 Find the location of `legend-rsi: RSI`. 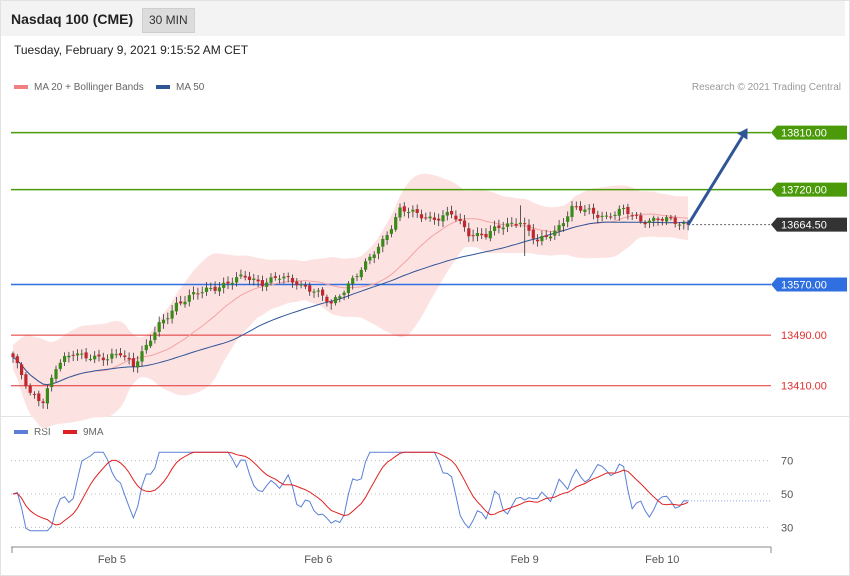

legend-rsi: RSI is located at coordinates (32, 432).